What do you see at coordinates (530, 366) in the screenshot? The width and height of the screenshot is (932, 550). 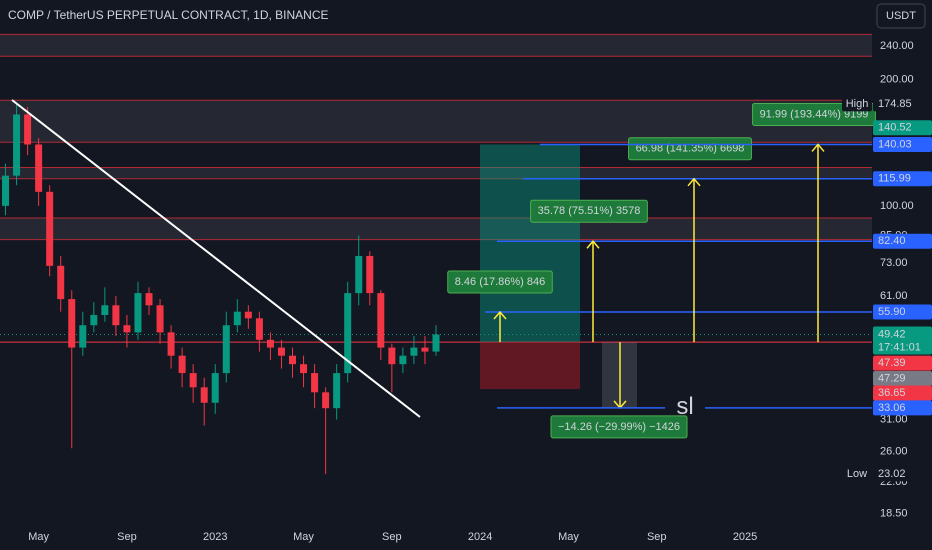 I see `loss-zone` at bounding box center [530, 366].